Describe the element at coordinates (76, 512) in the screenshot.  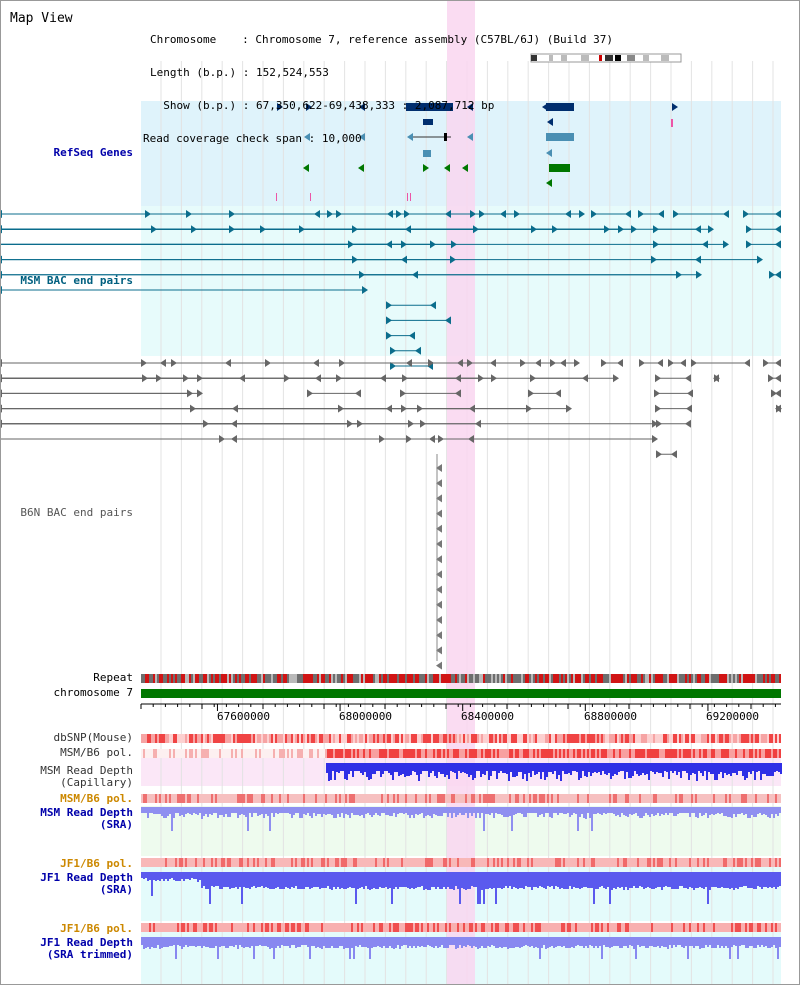
I see `track-label-b6n-bac: B6N BAC end pairs` at that location.